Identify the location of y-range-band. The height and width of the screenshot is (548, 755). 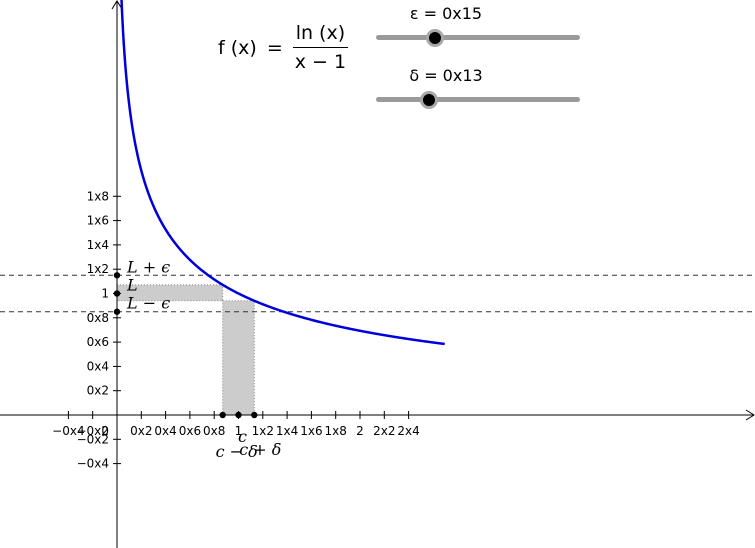
(170, 293).